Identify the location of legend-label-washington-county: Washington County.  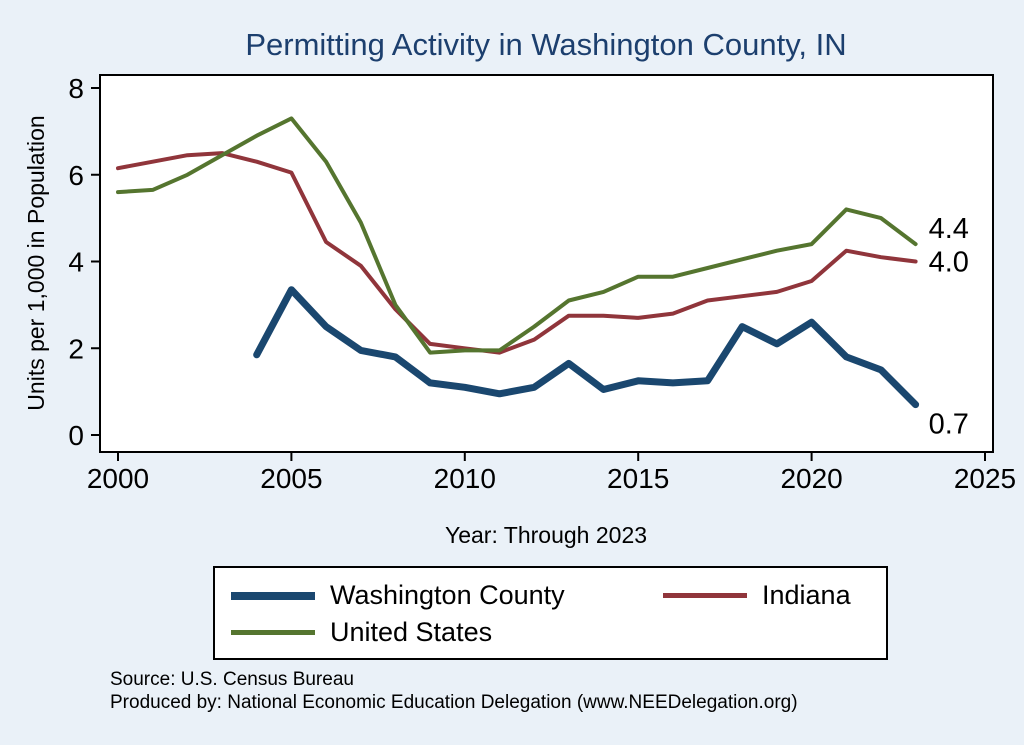
(447, 595).